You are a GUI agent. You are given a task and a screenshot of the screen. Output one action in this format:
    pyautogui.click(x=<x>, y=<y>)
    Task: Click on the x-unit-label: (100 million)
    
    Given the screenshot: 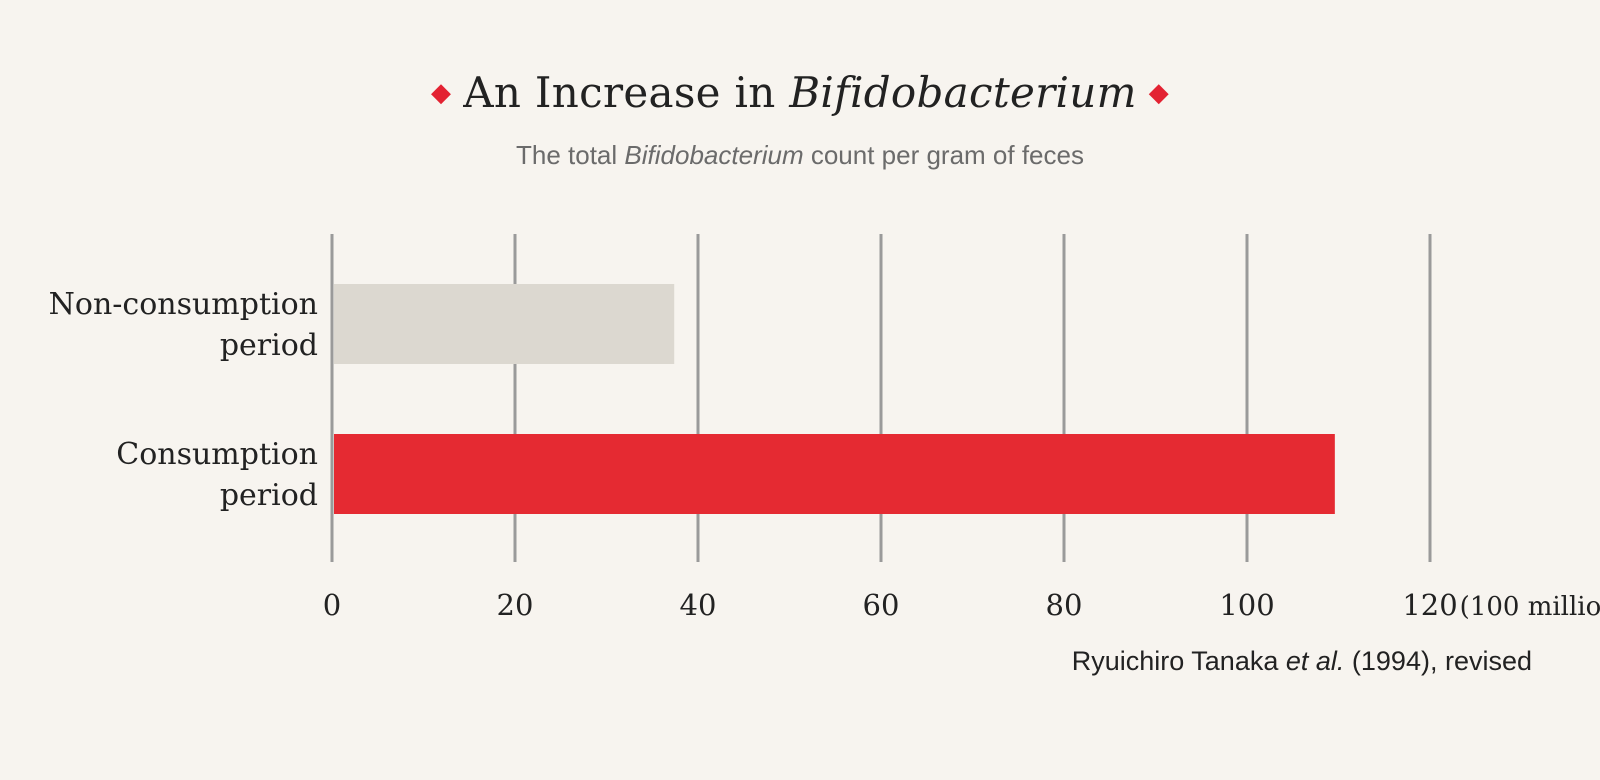 What is the action you would take?
    pyautogui.click(x=1530, y=607)
    